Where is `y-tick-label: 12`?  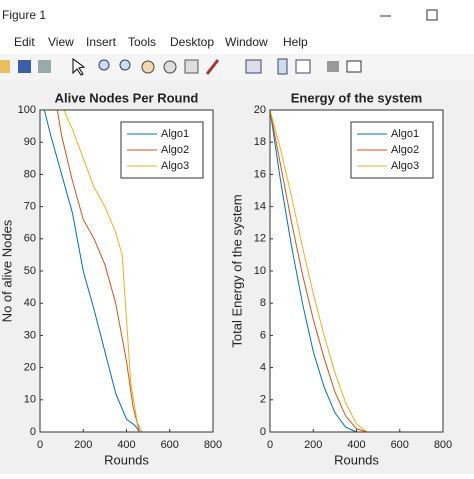 y-tick-label: 12 is located at coordinates (260, 239).